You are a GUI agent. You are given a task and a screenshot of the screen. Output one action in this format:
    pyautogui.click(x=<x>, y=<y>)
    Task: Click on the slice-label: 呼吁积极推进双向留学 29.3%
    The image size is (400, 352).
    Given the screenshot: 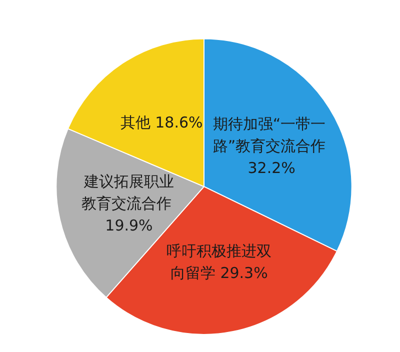 What is the action you would take?
    pyautogui.click(x=219, y=262)
    